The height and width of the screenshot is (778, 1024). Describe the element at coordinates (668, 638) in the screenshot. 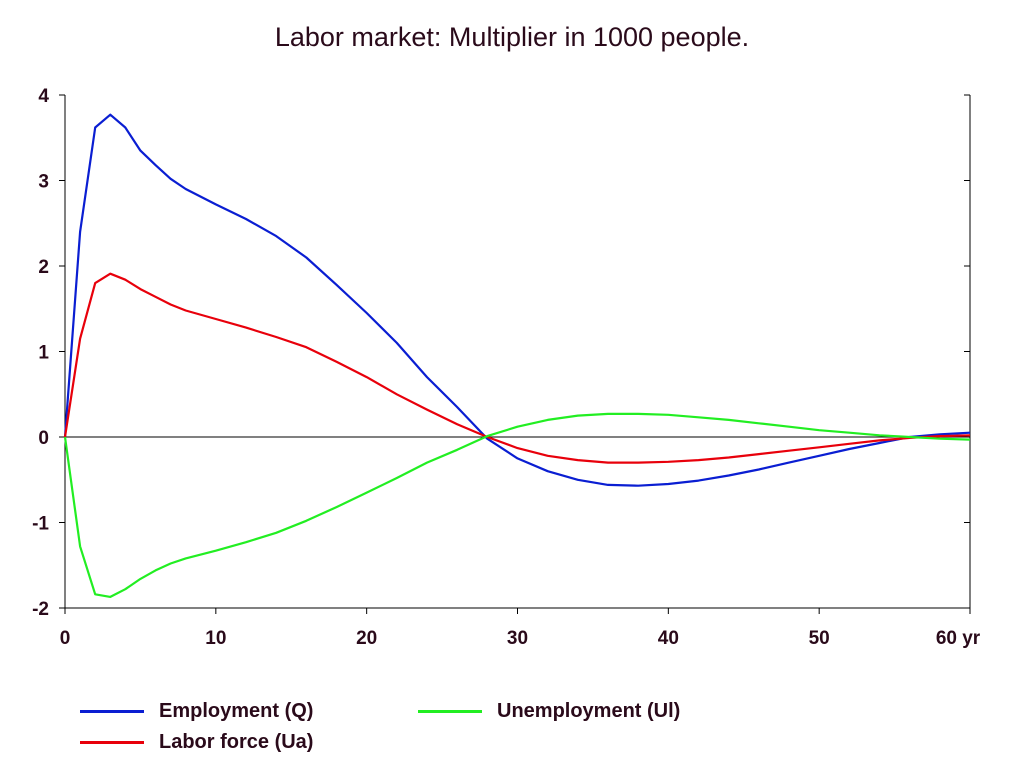

I see `x-tick-label: 40` at that location.